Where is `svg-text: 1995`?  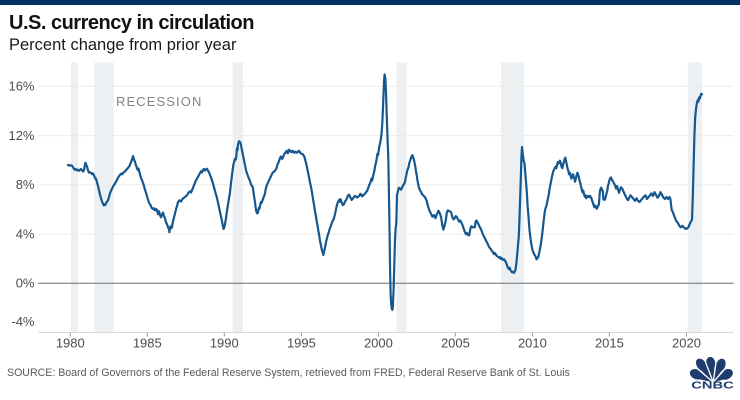 svg-text: 1995 is located at coordinates (301, 343).